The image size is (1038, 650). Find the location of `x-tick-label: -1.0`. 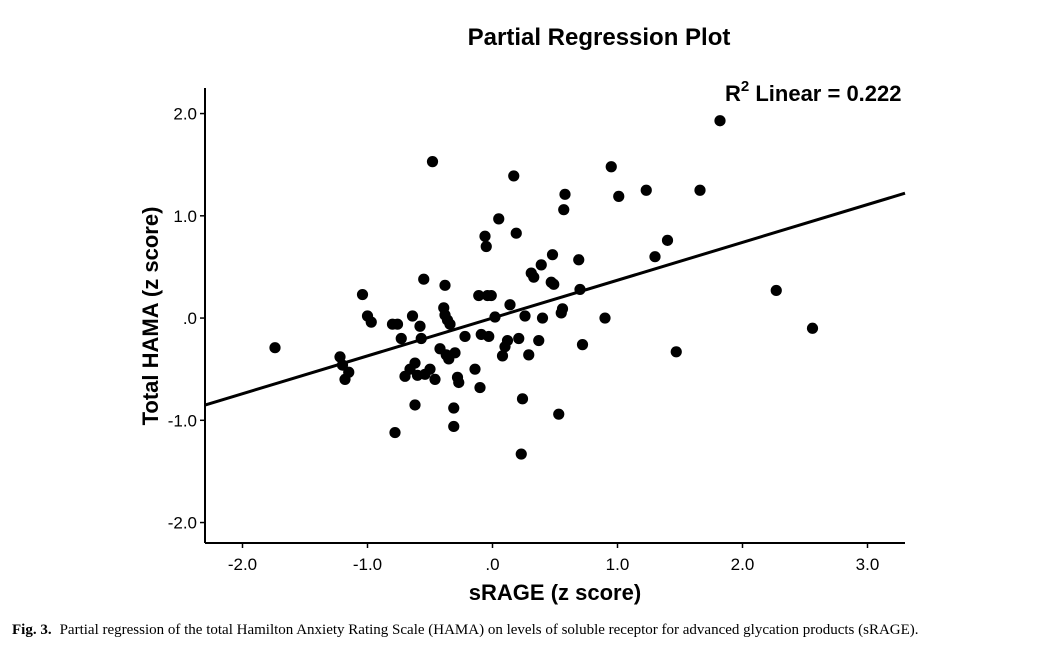

x-tick-label: -1.0 is located at coordinates (367, 564).